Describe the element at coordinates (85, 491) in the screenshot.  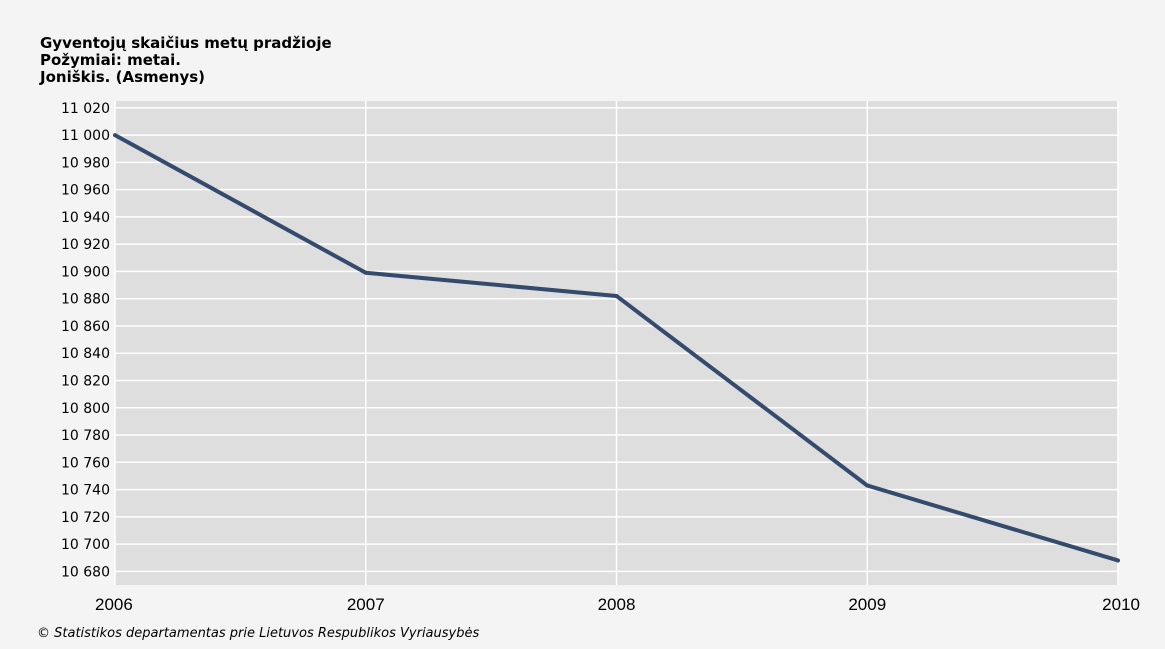
I see `y-tick-label: 10 740` at that location.